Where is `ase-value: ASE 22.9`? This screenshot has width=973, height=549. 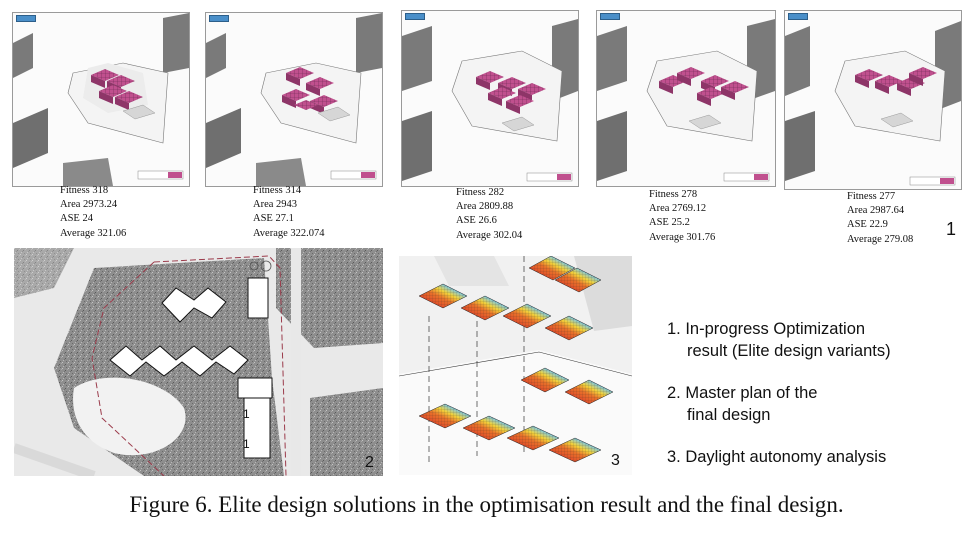 ase-value: ASE 22.9 is located at coordinates (867, 225).